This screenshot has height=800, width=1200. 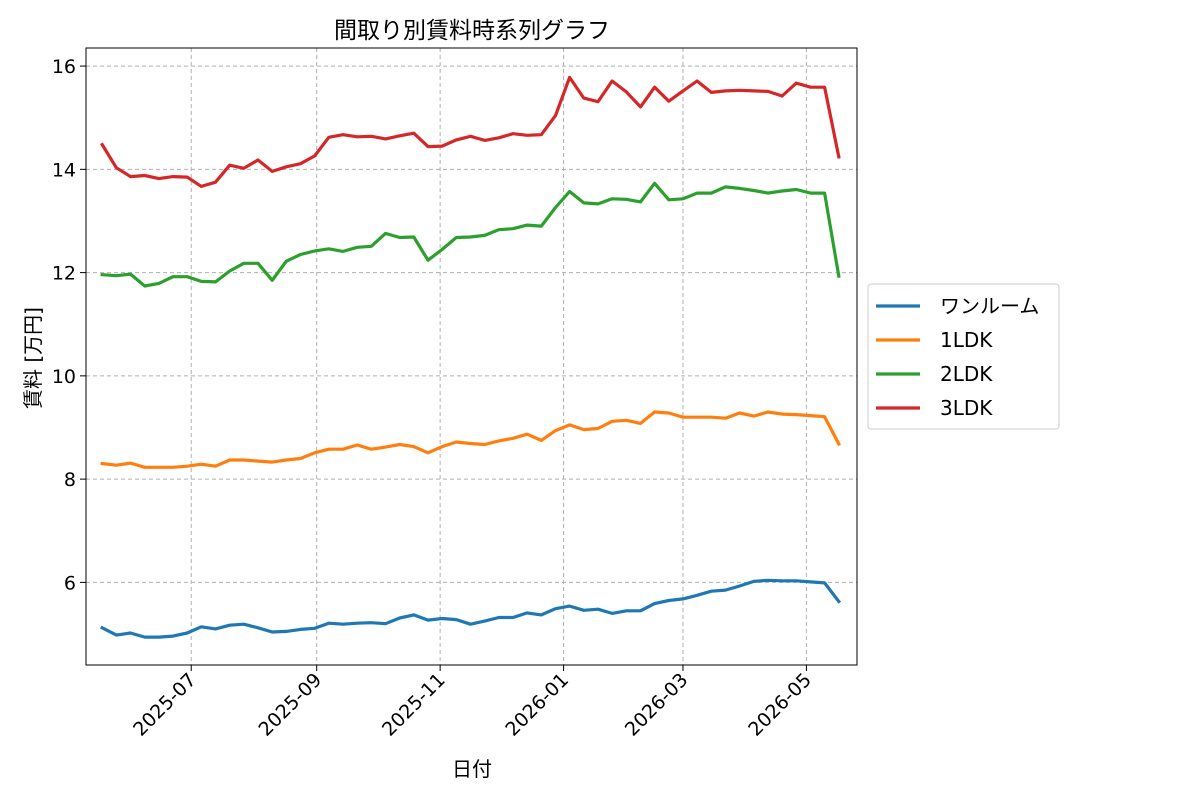 What do you see at coordinates (69, 325) in the screenshot?
I see `y-axis-ticks: 6 8 10 12 14 16` at bounding box center [69, 325].